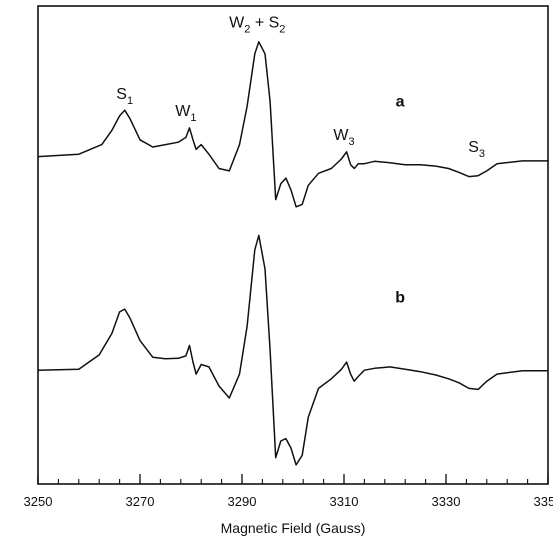 The image size is (553, 541). Describe the element at coordinates (476, 149) in the screenshot. I see `annotation-s3: S3` at that location.